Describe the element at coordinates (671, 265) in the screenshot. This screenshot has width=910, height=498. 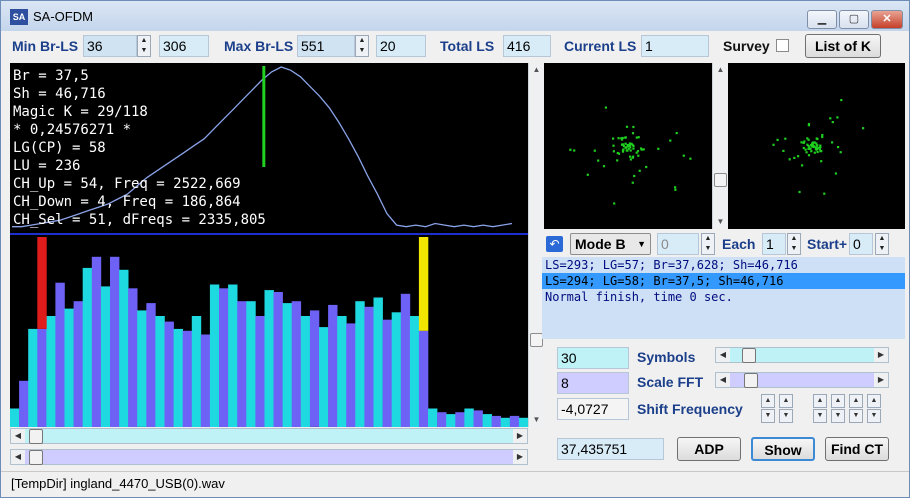
I see `log-line: LS=293; LG=57; Br=37,628; Sh=46,716` at that location.